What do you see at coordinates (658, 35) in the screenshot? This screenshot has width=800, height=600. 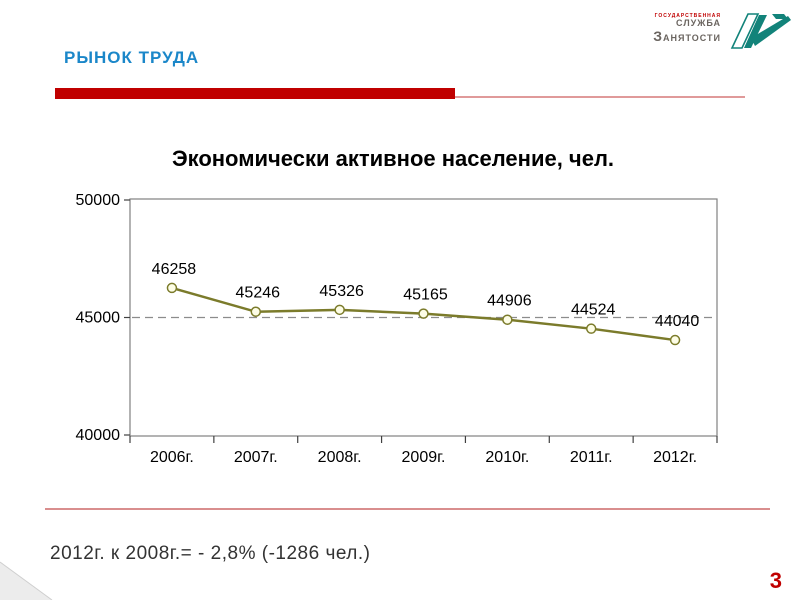 I see `logo-initial: З` at bounding box center [658, 35].